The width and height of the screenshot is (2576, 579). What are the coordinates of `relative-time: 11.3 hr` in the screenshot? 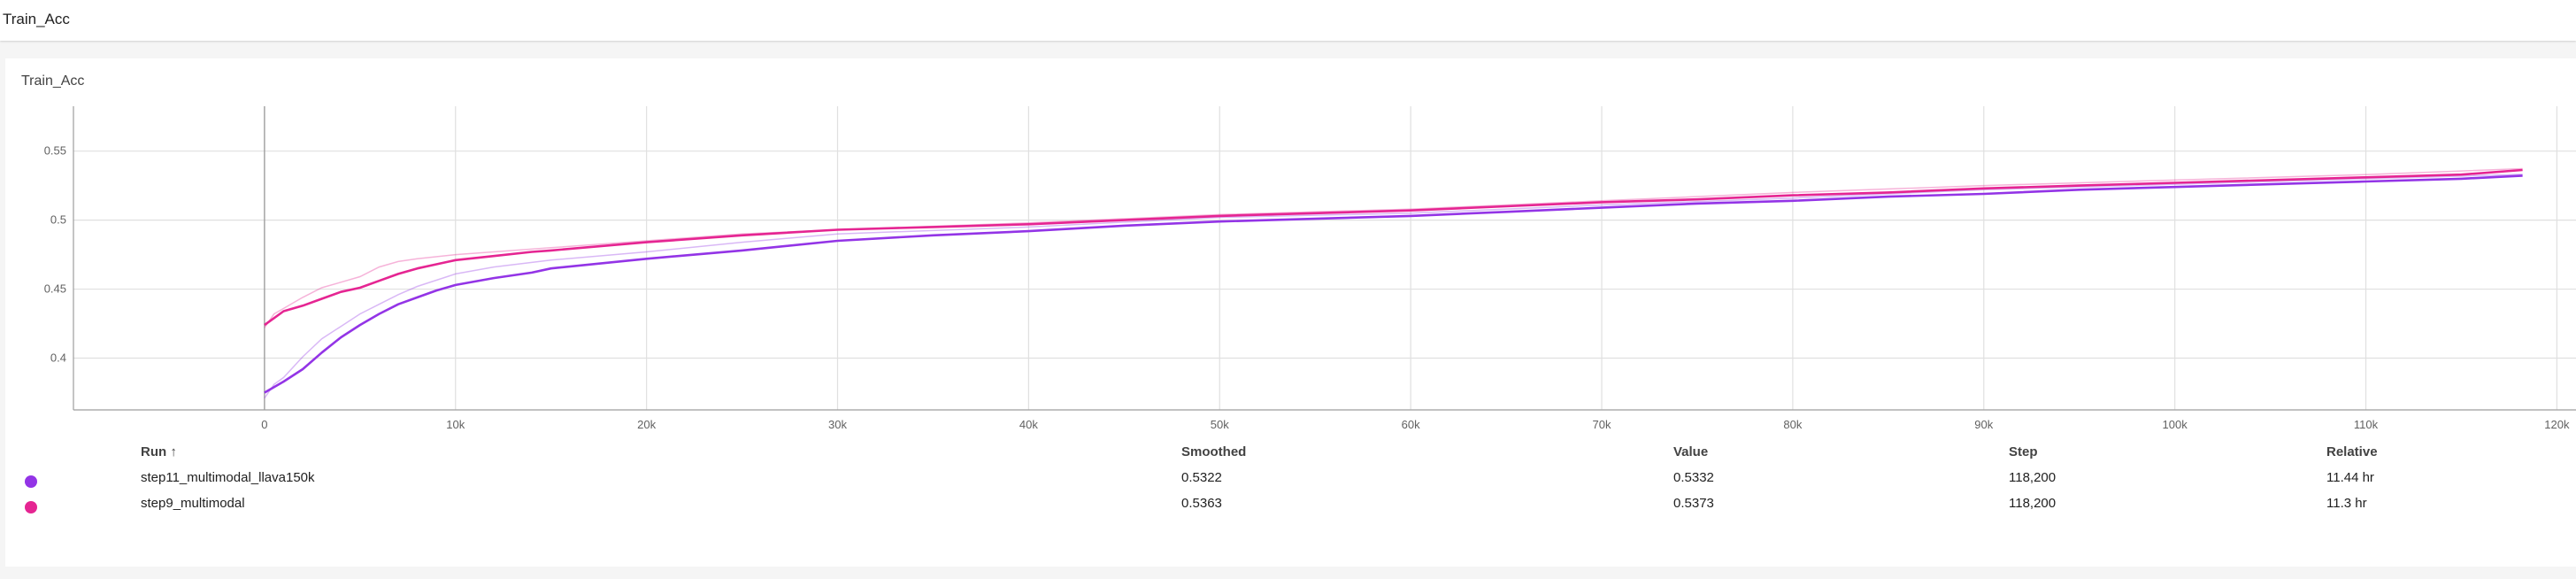 It's located at (2346, 503).